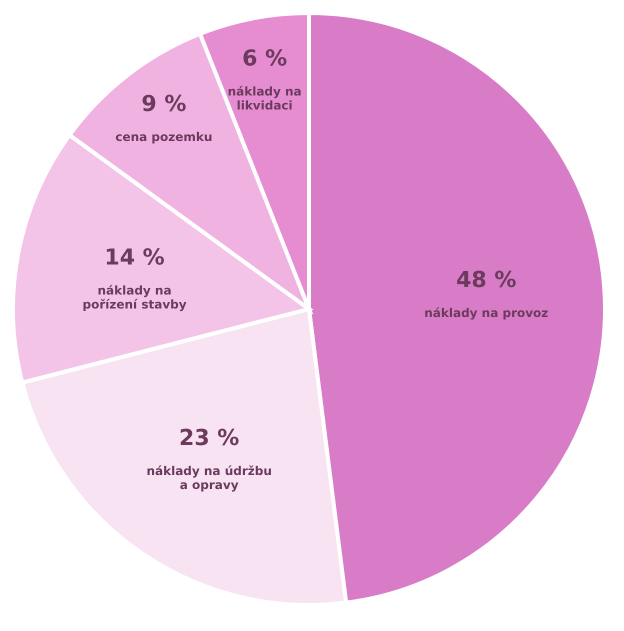 The height and width of the screenshot is (631, 624). What do you see at coordinates (265, 59) in the screenshot?
I see `data-label: 6 %` at bounding box center [265, 59].